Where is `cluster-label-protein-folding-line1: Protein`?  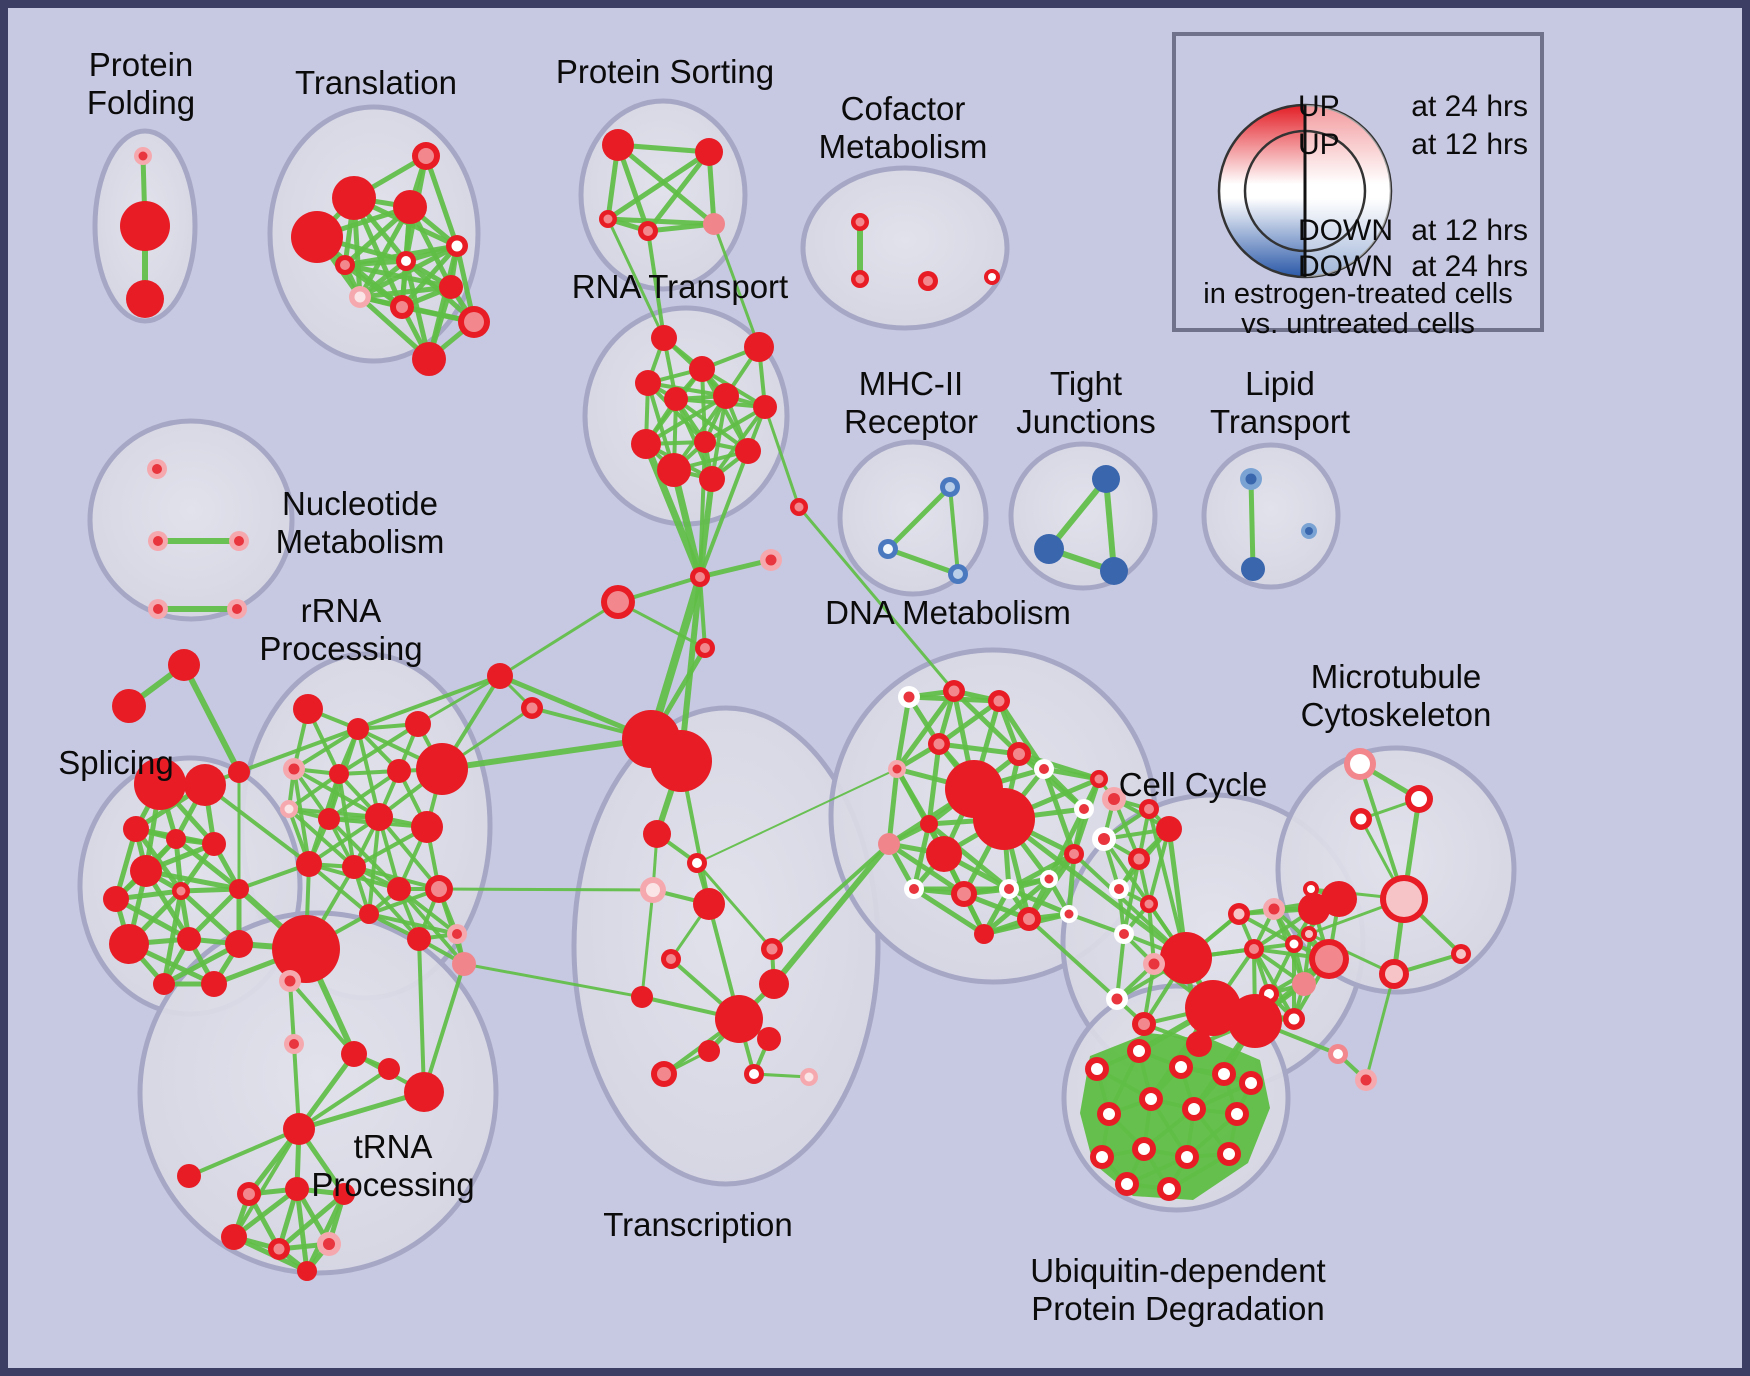 cluster-label-protein-folding-line1: Protein is located at coordinates (141, 64).